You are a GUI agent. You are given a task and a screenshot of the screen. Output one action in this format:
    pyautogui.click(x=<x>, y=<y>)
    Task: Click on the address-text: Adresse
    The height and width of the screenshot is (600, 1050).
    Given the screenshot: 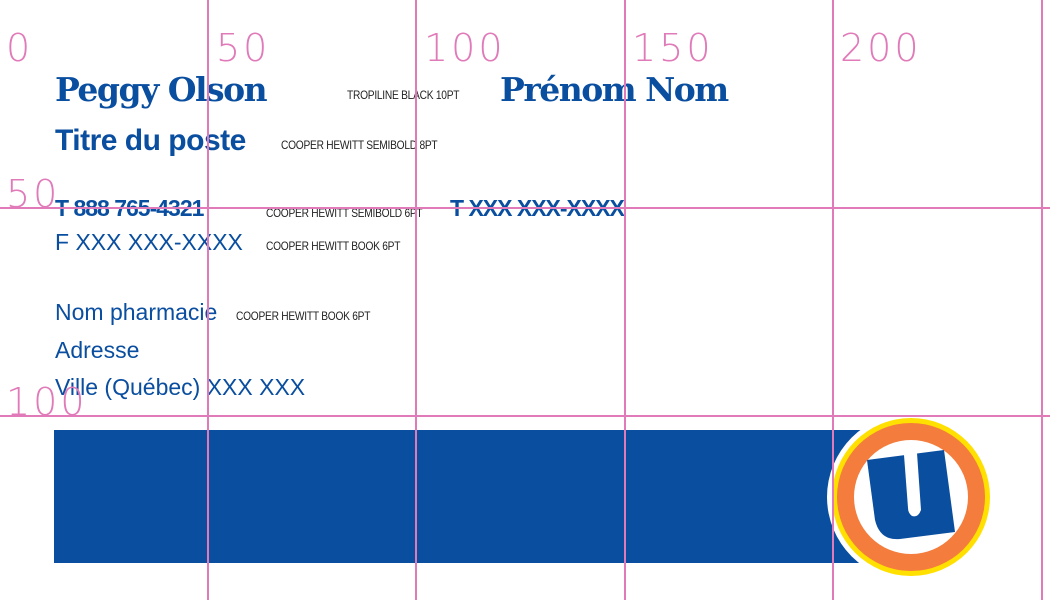 What is the action you would take?
    pyautogui.click(x=97, y=350)
    